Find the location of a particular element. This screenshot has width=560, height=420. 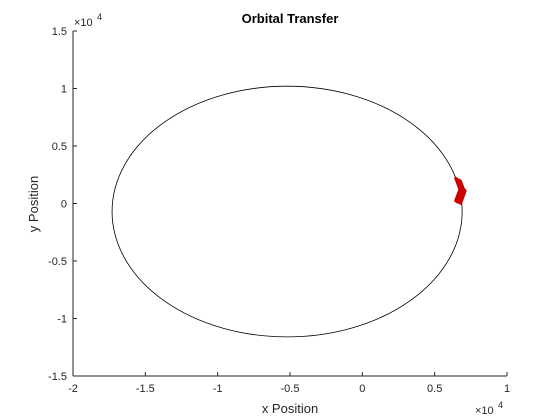

y-tick-label: -0.5 is located at coordinates (57, 262).